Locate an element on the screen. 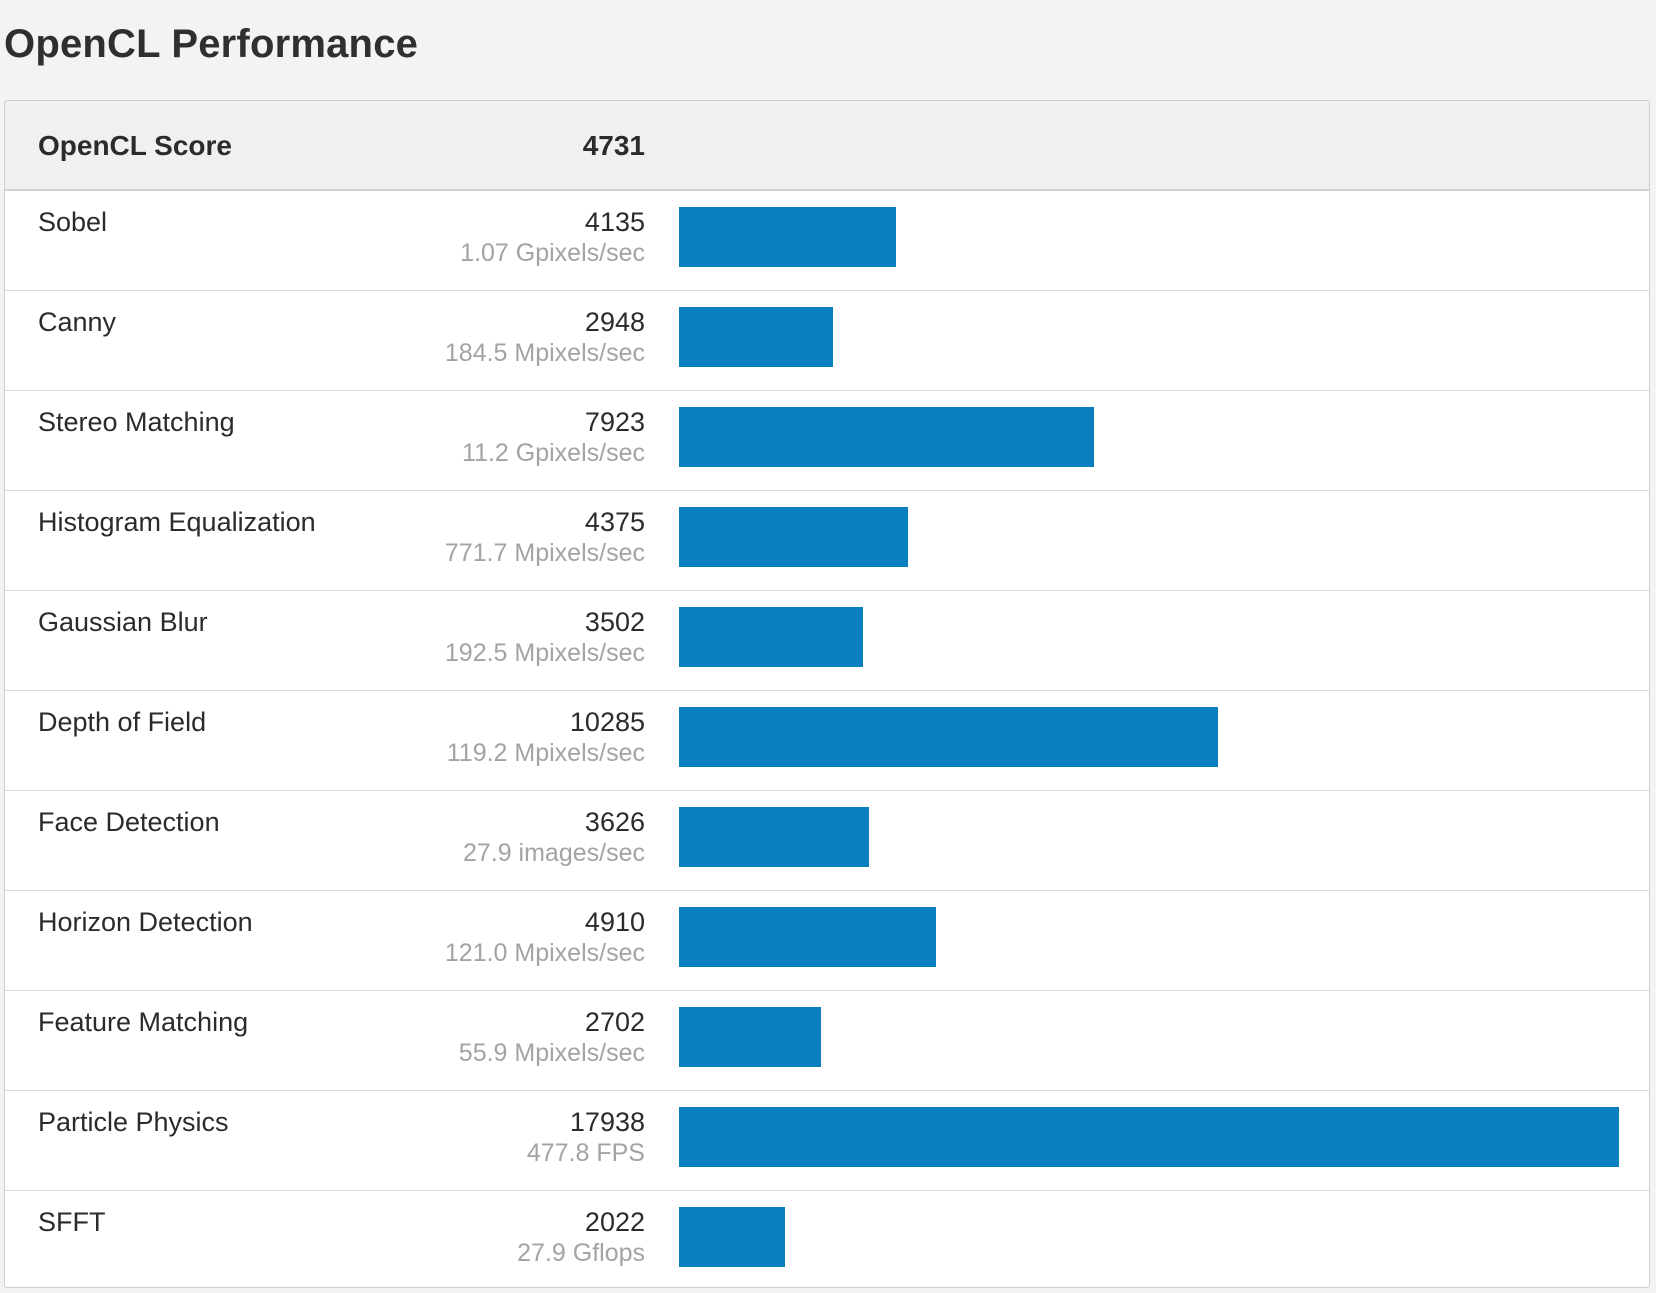 The image size is (1656, 1293). benchmark-rate: 192.5 Mpixels/sec is located at coordinates (544, 653).